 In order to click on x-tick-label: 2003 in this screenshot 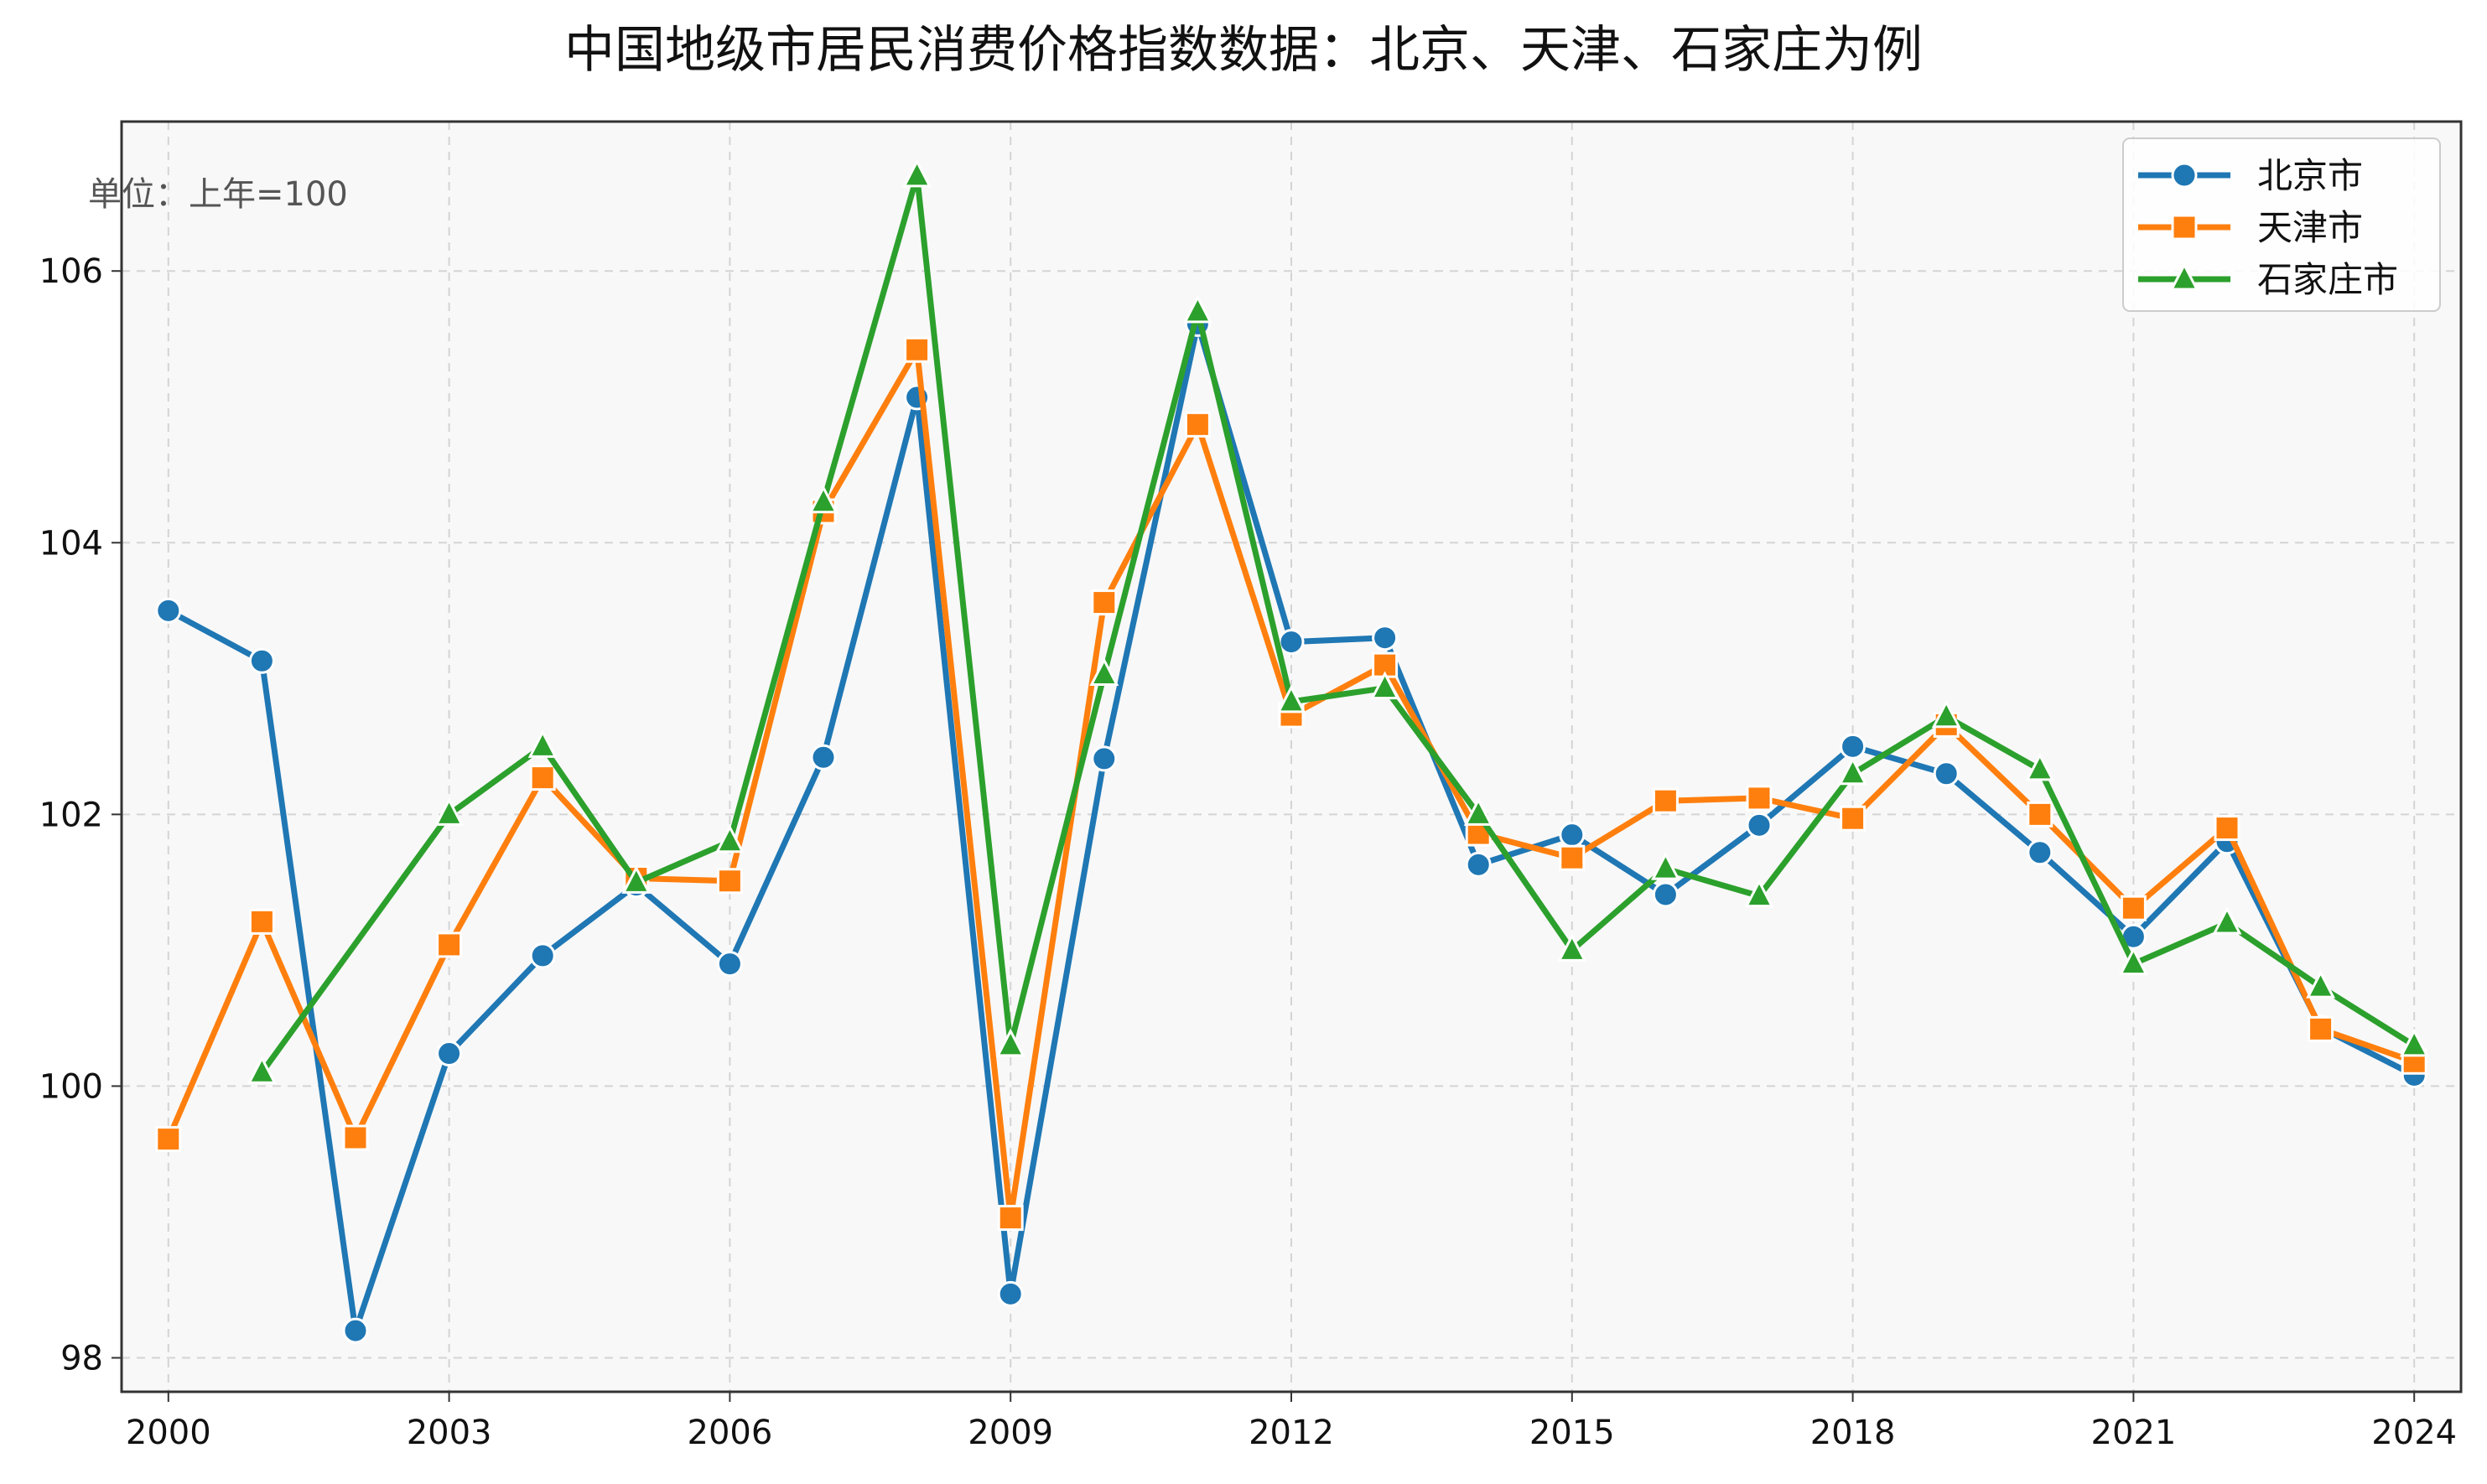, I will do `click(450, 1433)`.